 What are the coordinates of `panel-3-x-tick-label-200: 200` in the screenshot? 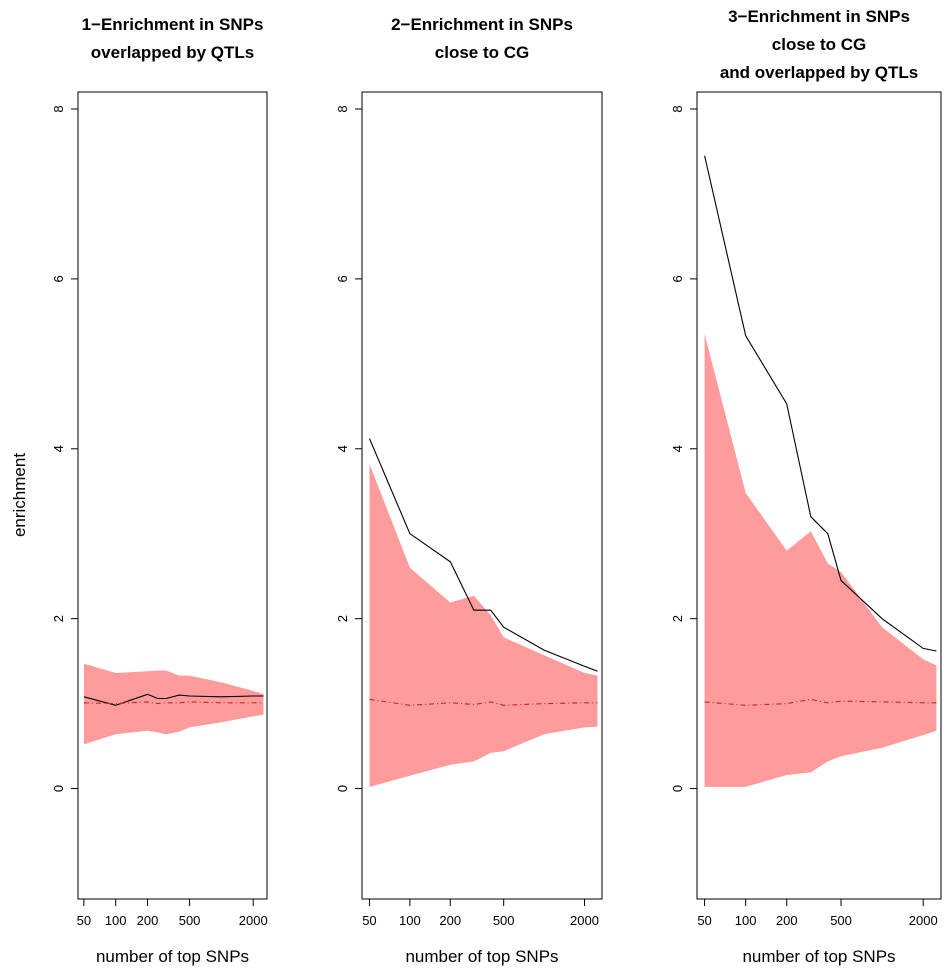 It's located at (787, 920).